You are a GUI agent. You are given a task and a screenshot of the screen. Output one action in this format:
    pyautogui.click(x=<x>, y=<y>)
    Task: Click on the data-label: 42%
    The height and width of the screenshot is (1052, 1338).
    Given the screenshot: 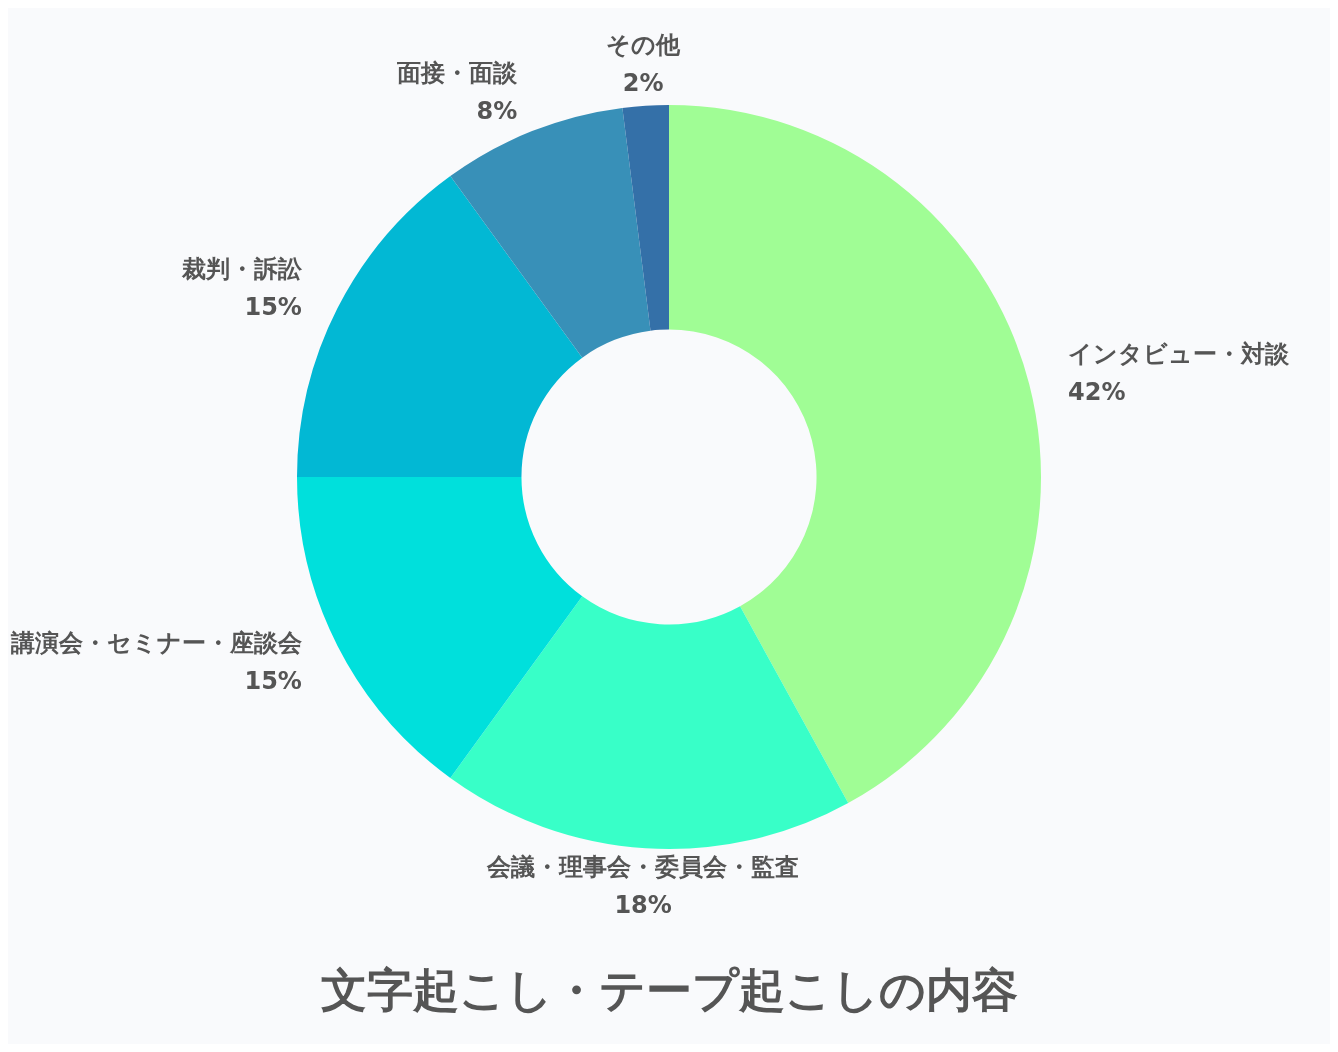 What is the action you would take?
    pyautogui.click(x=1097, y=391)
    